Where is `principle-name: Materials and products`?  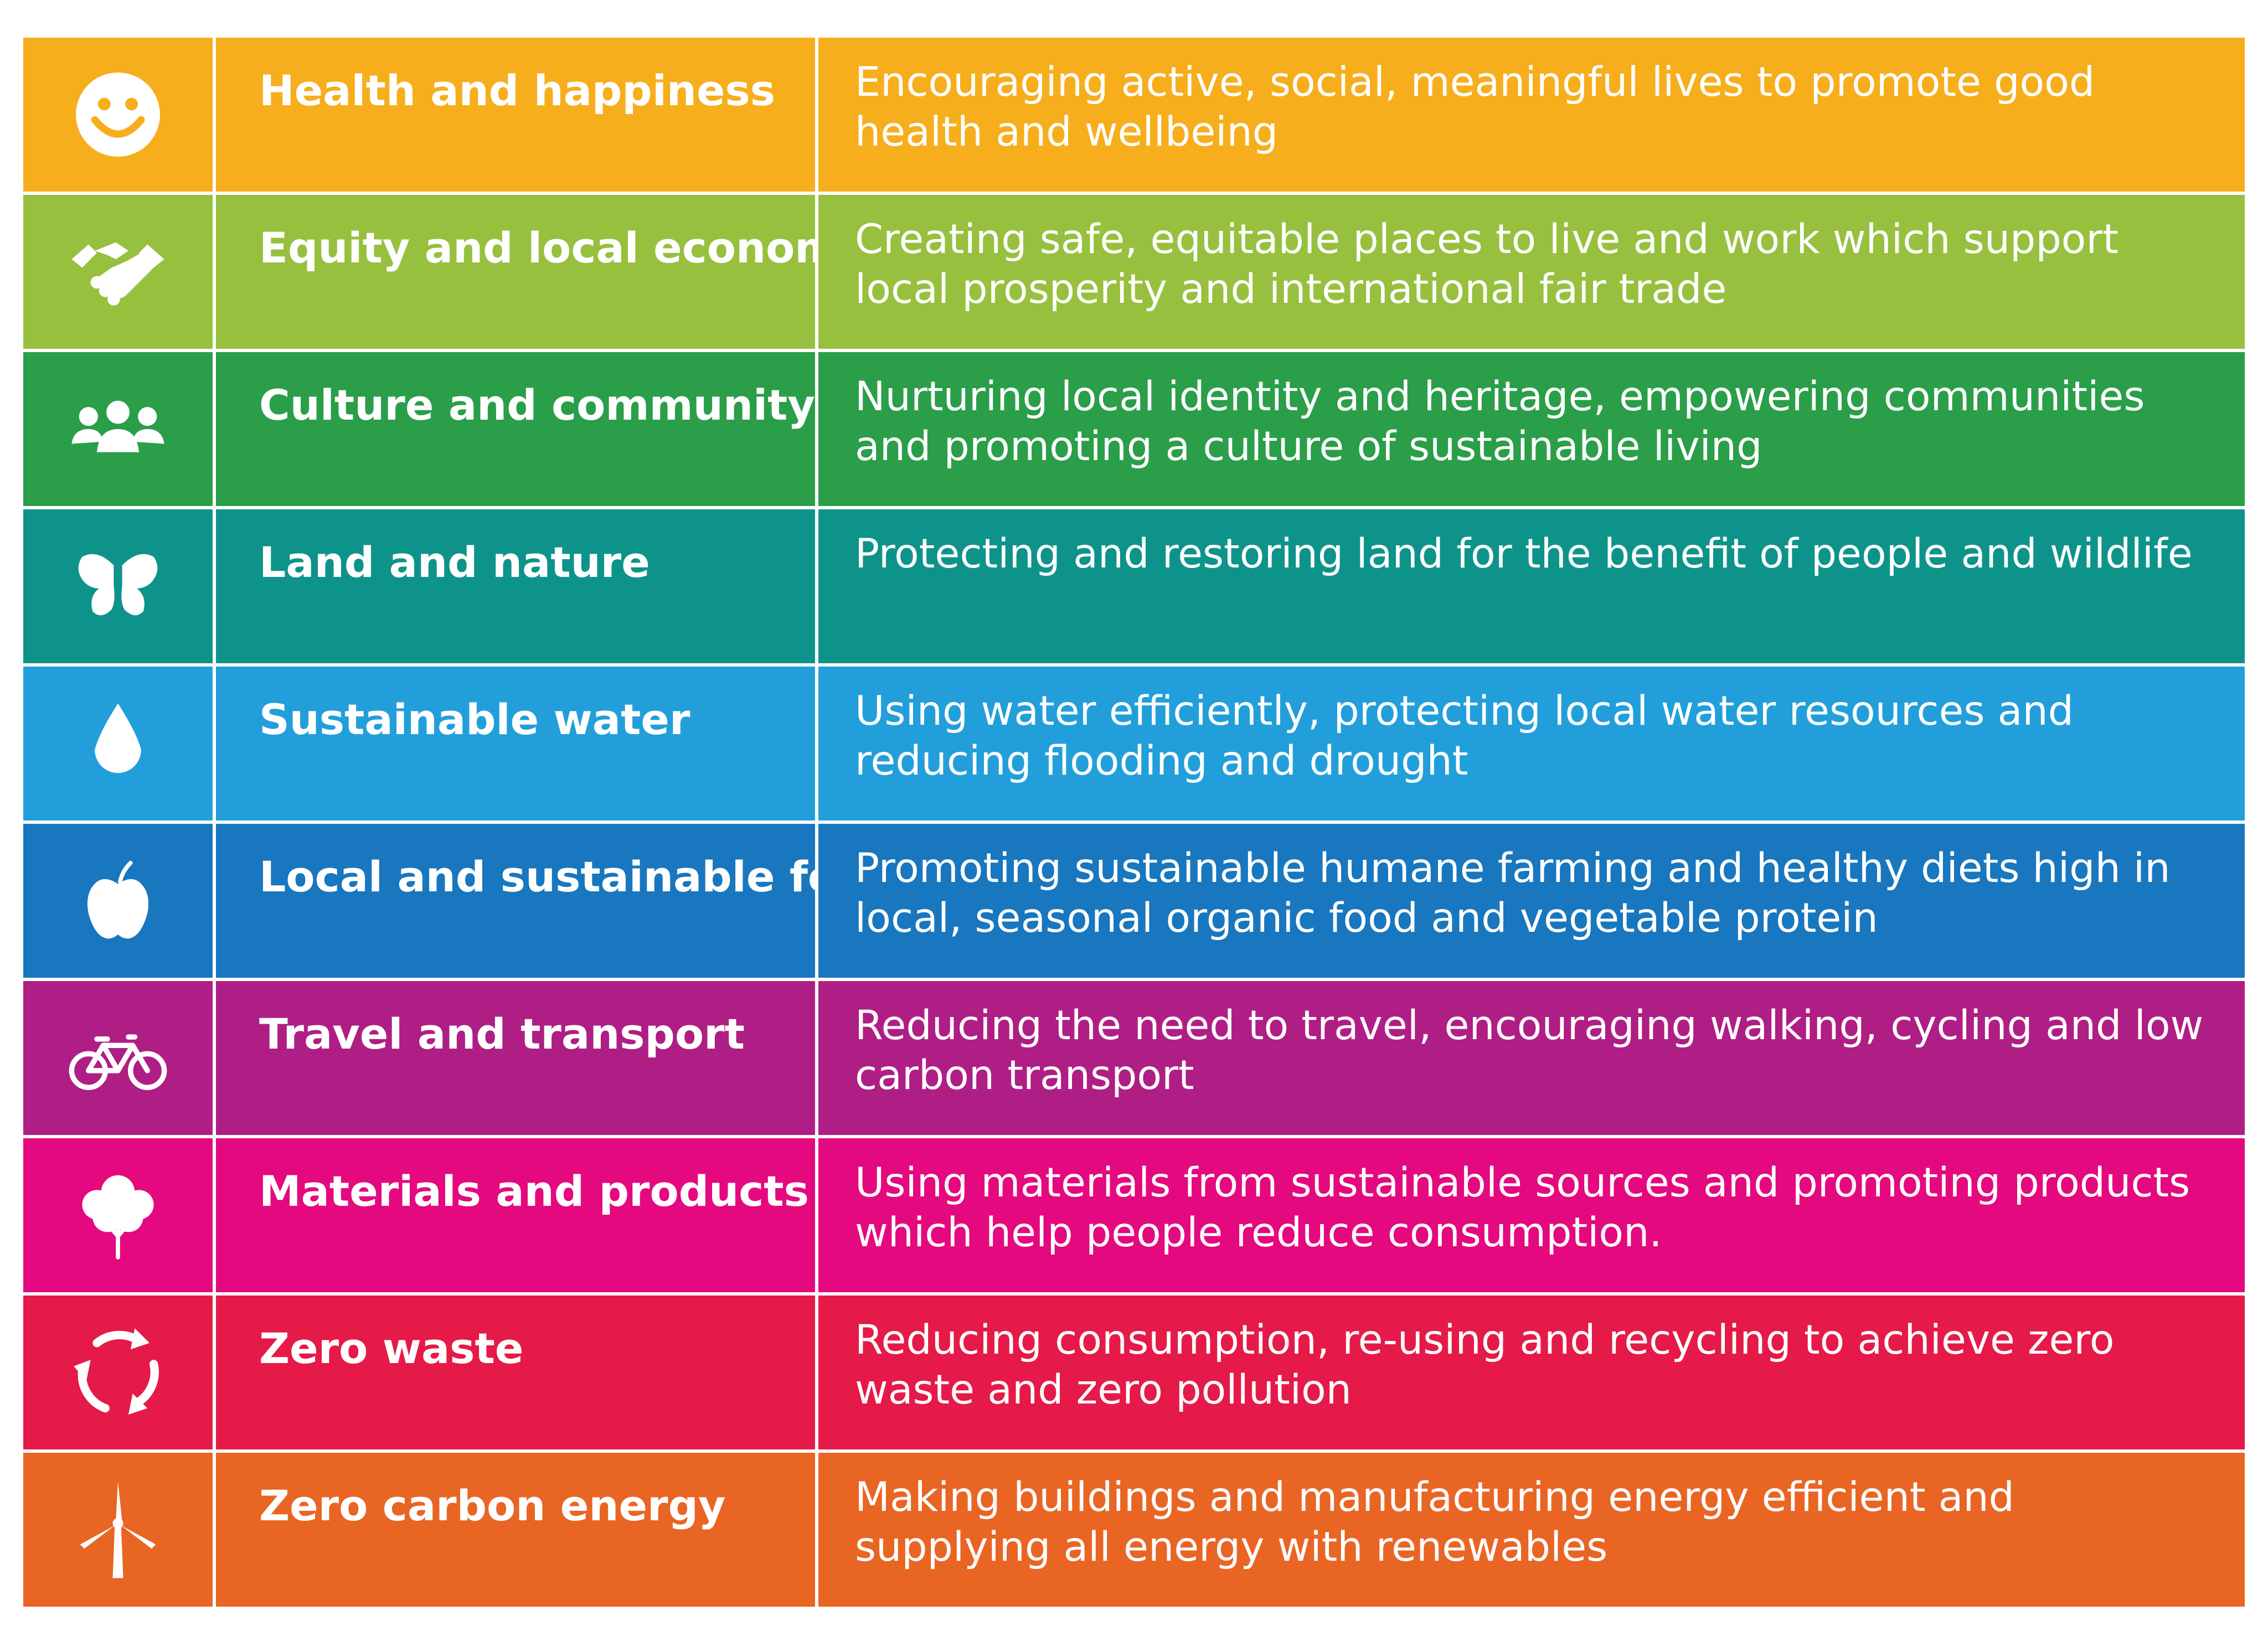
principle-name: Materials and products is located at coordinates (515, 1215).